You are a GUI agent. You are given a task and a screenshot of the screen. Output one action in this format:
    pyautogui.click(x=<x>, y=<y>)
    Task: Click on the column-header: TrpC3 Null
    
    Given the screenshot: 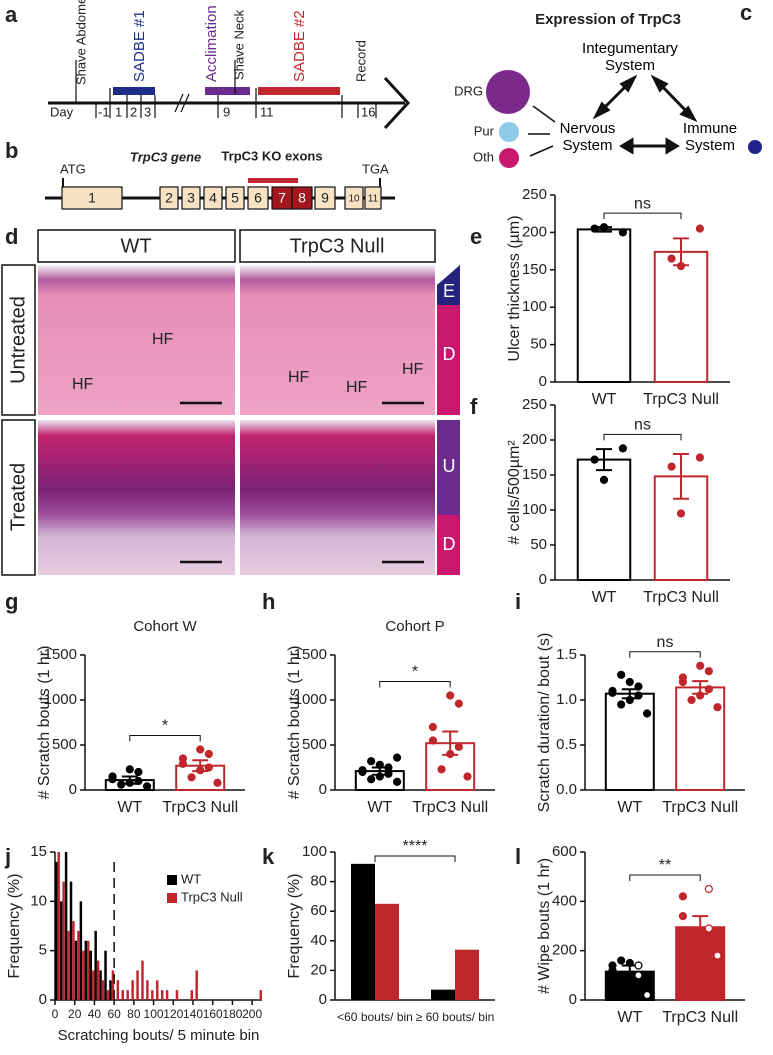 What is the action you would take?
    pyautogui.click(x=337, y=246)
    